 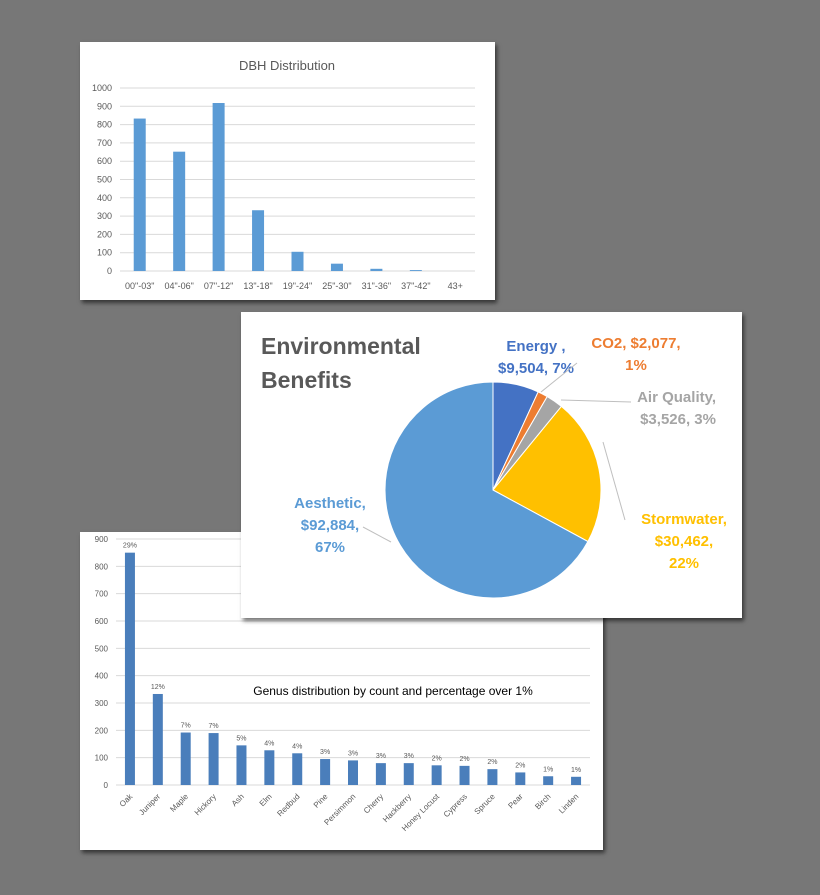 What do you see at coordinates (288, 805) in the screenshot?
I see `x-tick-label: Redbud` at bounding box center [288, 805].